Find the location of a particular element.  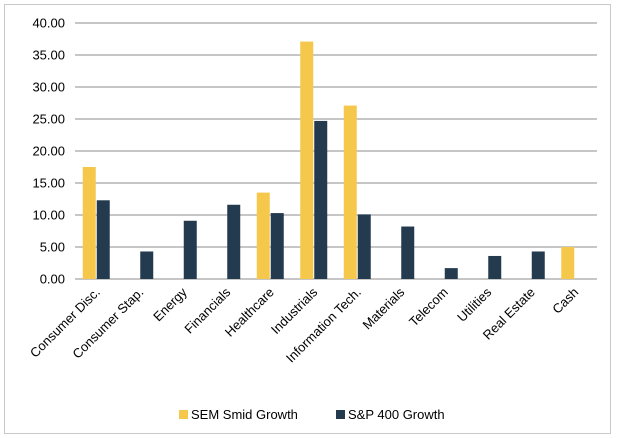

bar-s-p-400-growth-consumer-stap is located at coordinates (147, 265).